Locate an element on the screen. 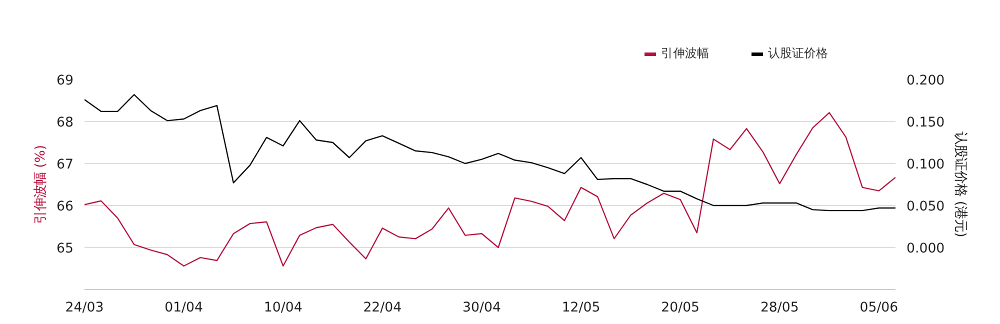 The image size is (1000, 324). y-tick-label: 65 is located at coordinates (65, 249).